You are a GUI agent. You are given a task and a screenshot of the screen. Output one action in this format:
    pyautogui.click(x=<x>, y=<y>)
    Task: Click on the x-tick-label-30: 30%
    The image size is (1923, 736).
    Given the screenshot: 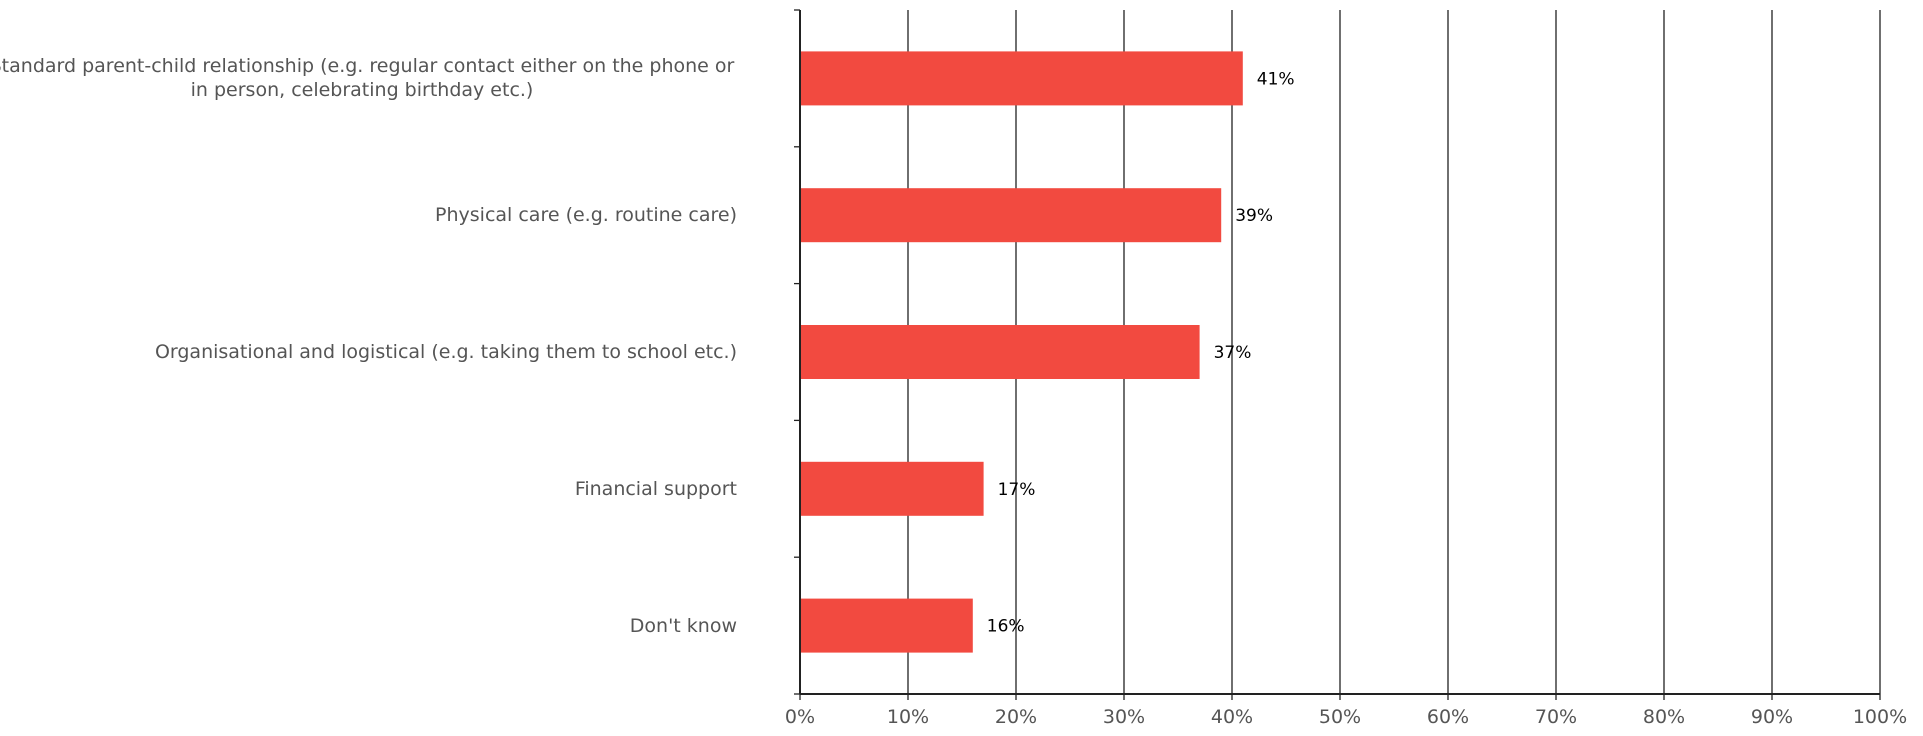 What is the action you would take?
    pyautogui.click(x=1124, y=717)
    